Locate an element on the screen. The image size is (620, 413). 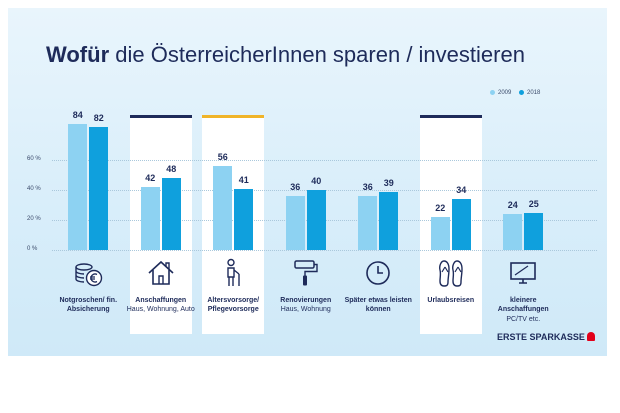
legend-item-2009: 2009 is located at coordinates (500, 93).